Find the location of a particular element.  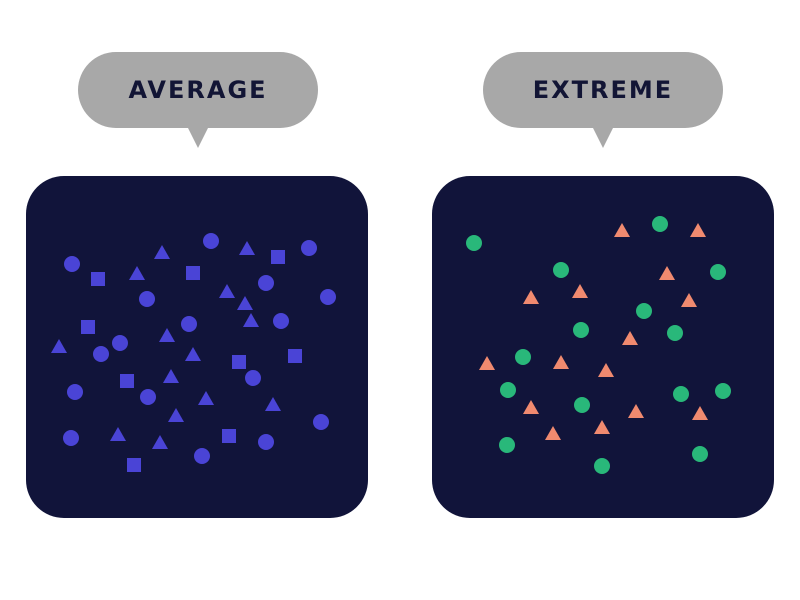

extreme-speech-bubble: EXTREME is located at coordinates (603, 100).